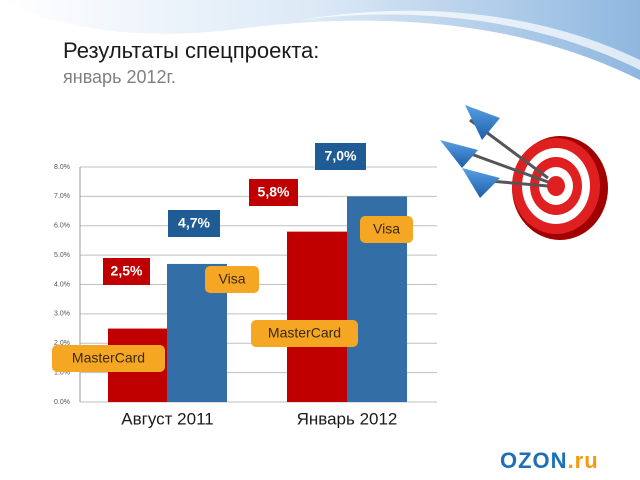 The image size is (640, 480). I want to click on value-label: 5,8%, so click(274, 192).